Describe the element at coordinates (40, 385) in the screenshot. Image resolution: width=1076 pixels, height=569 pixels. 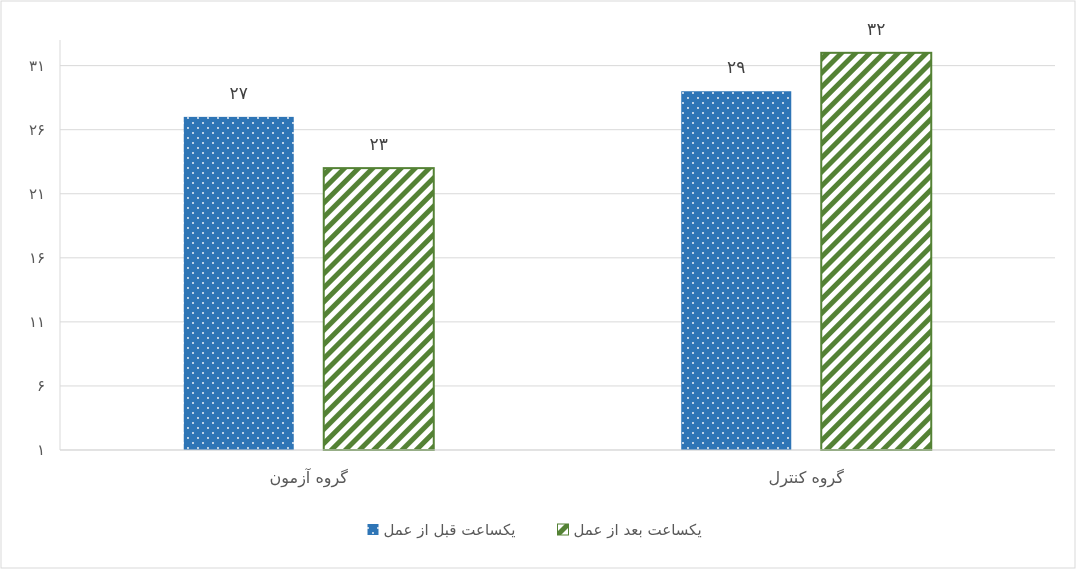
I see `y-tick-label: ۶` at that location.